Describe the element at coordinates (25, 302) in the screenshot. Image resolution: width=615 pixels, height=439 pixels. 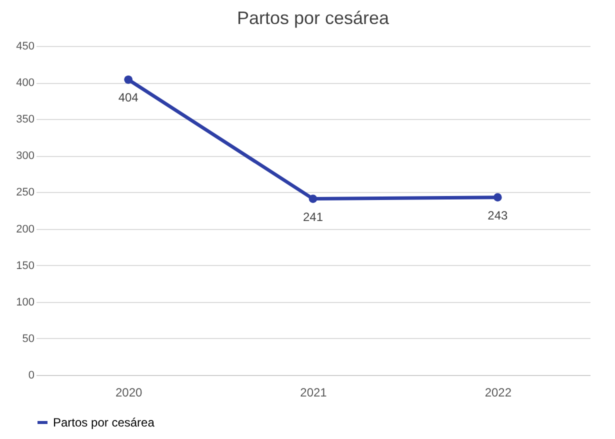
I see `y-tick-label: 100` at that location.